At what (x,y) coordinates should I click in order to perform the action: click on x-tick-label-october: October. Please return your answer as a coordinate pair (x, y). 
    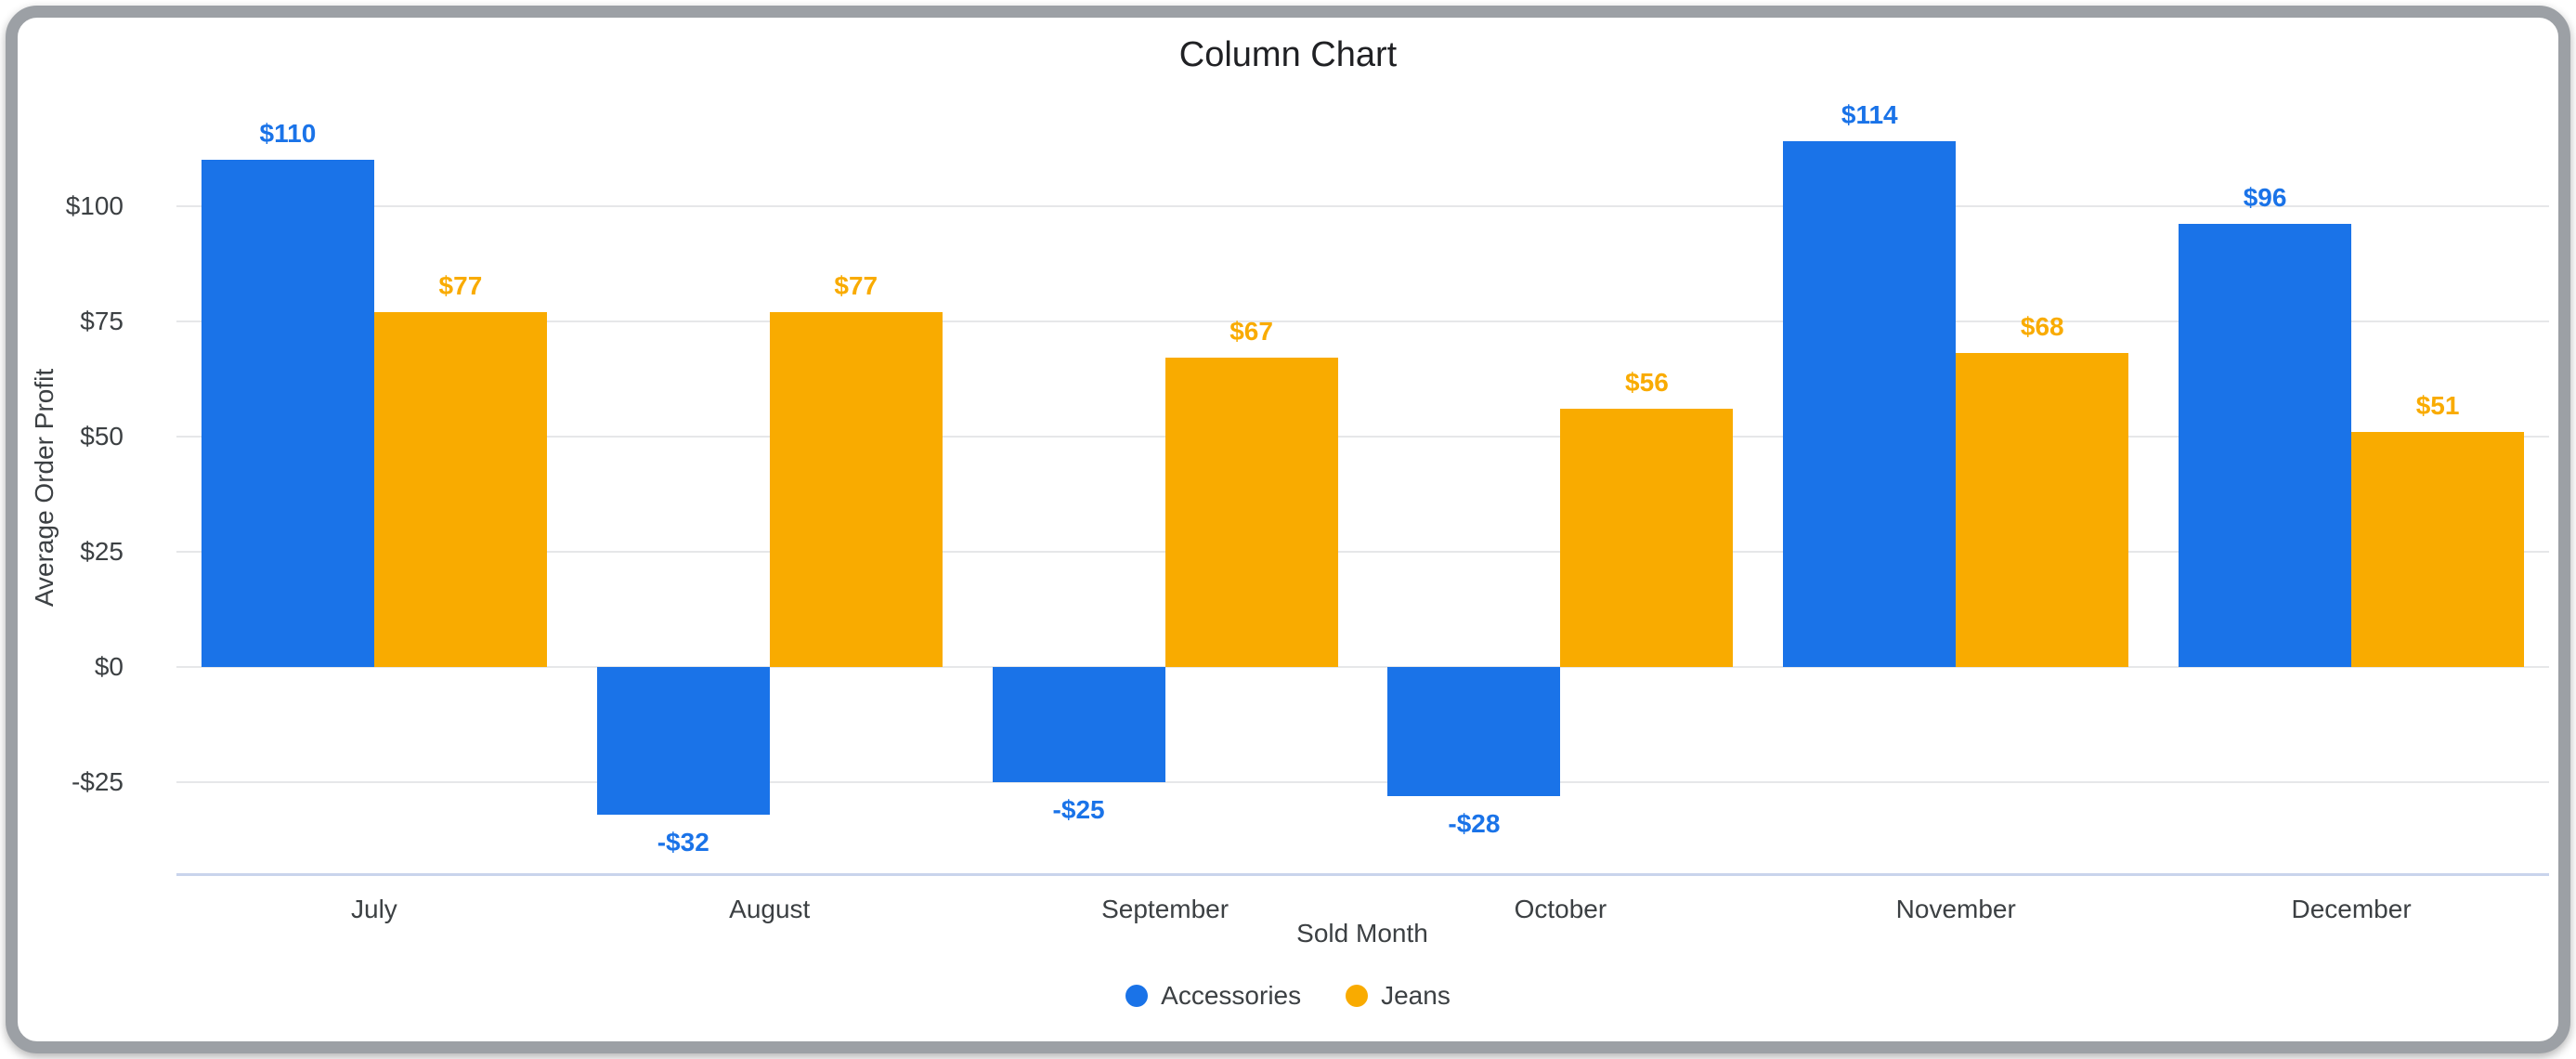
    Looking at the image, I should click on (1561, 909).